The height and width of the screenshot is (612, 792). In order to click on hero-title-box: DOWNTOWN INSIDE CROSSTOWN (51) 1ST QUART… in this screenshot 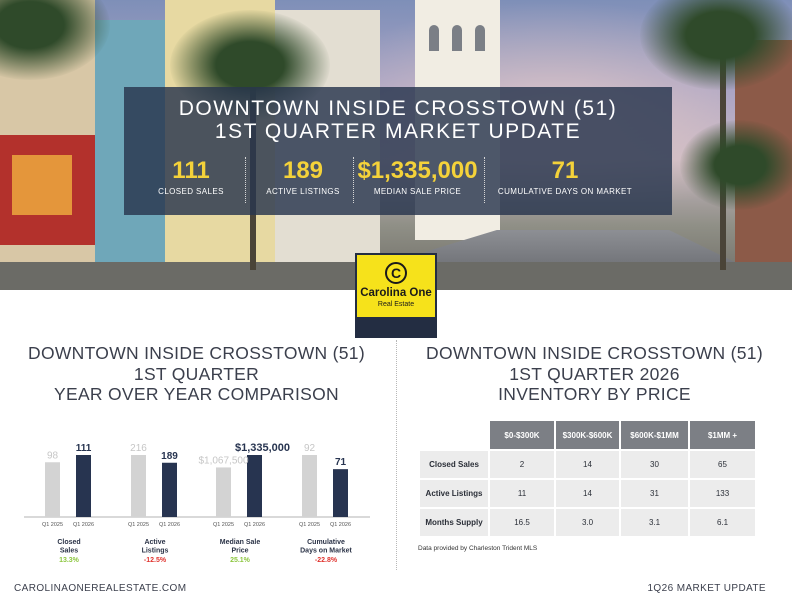, I will do `click(398, 151)`.